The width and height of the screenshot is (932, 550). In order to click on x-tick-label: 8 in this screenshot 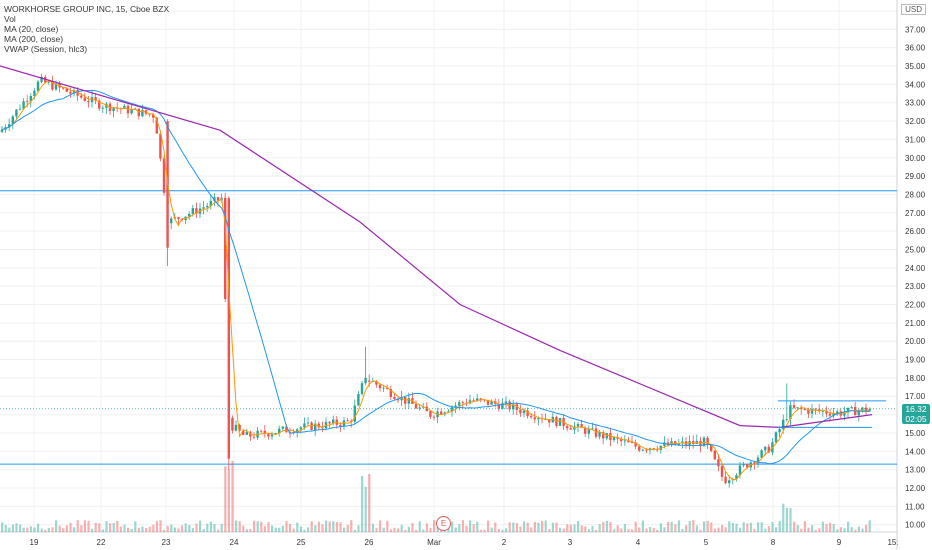, I will do `click(773, 542)`.